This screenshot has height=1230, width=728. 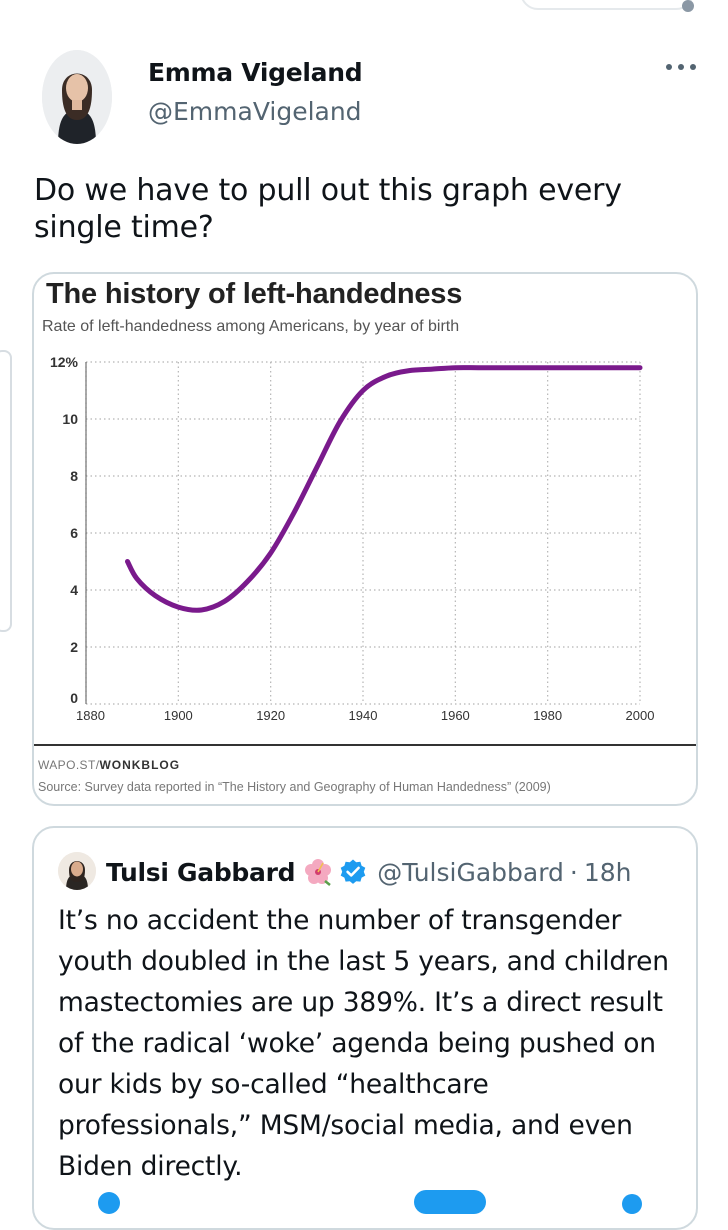 What do you see at coordinates (681, 67) in the screenshot?
I see `ellipsis-icon` at bounding box center [681, 67].